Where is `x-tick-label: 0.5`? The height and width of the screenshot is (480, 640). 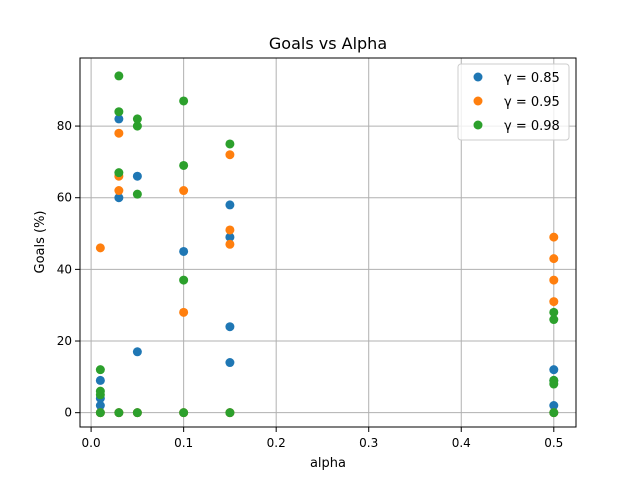 x-tick-label: 0.5 is located at coordinates (553, 443).